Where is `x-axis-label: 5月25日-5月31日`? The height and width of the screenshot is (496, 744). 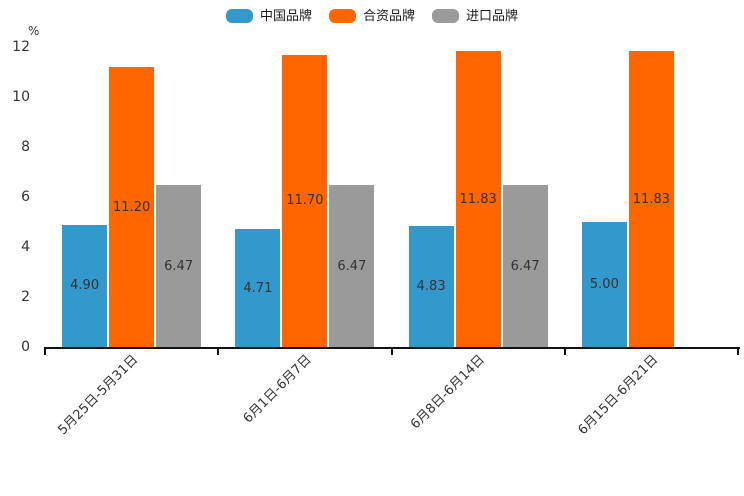 x-axis-label: 5月25日-5月31日 is located at coordinates (98, 395).